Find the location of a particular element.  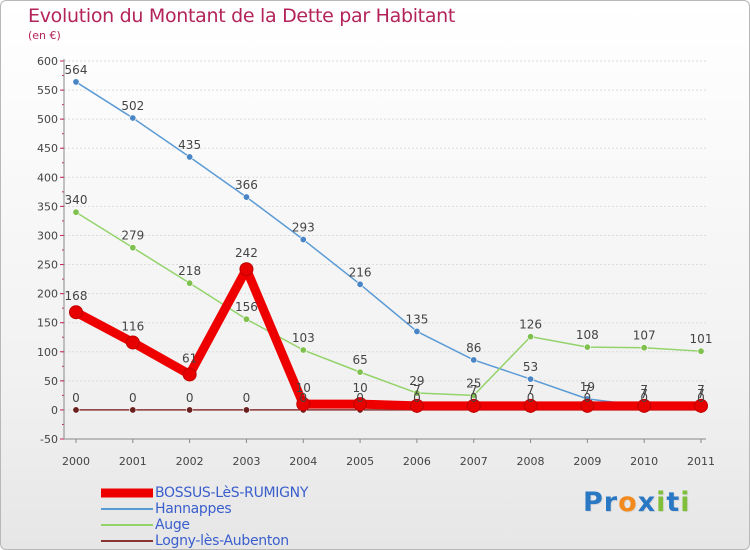

data-label: 340 is located at coordinates (76, 200).